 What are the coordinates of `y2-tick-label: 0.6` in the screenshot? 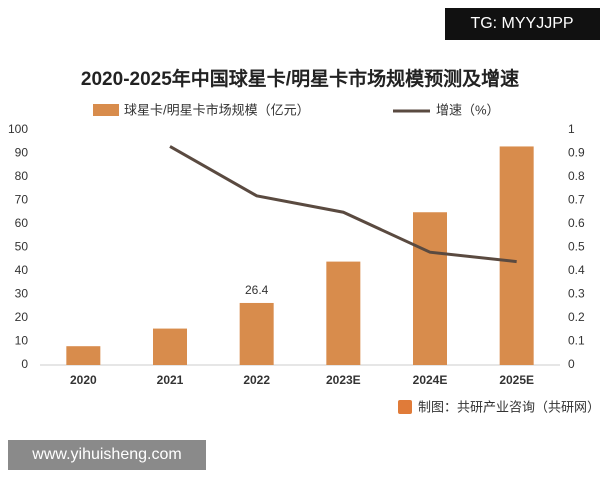 It's located at (576, 223).